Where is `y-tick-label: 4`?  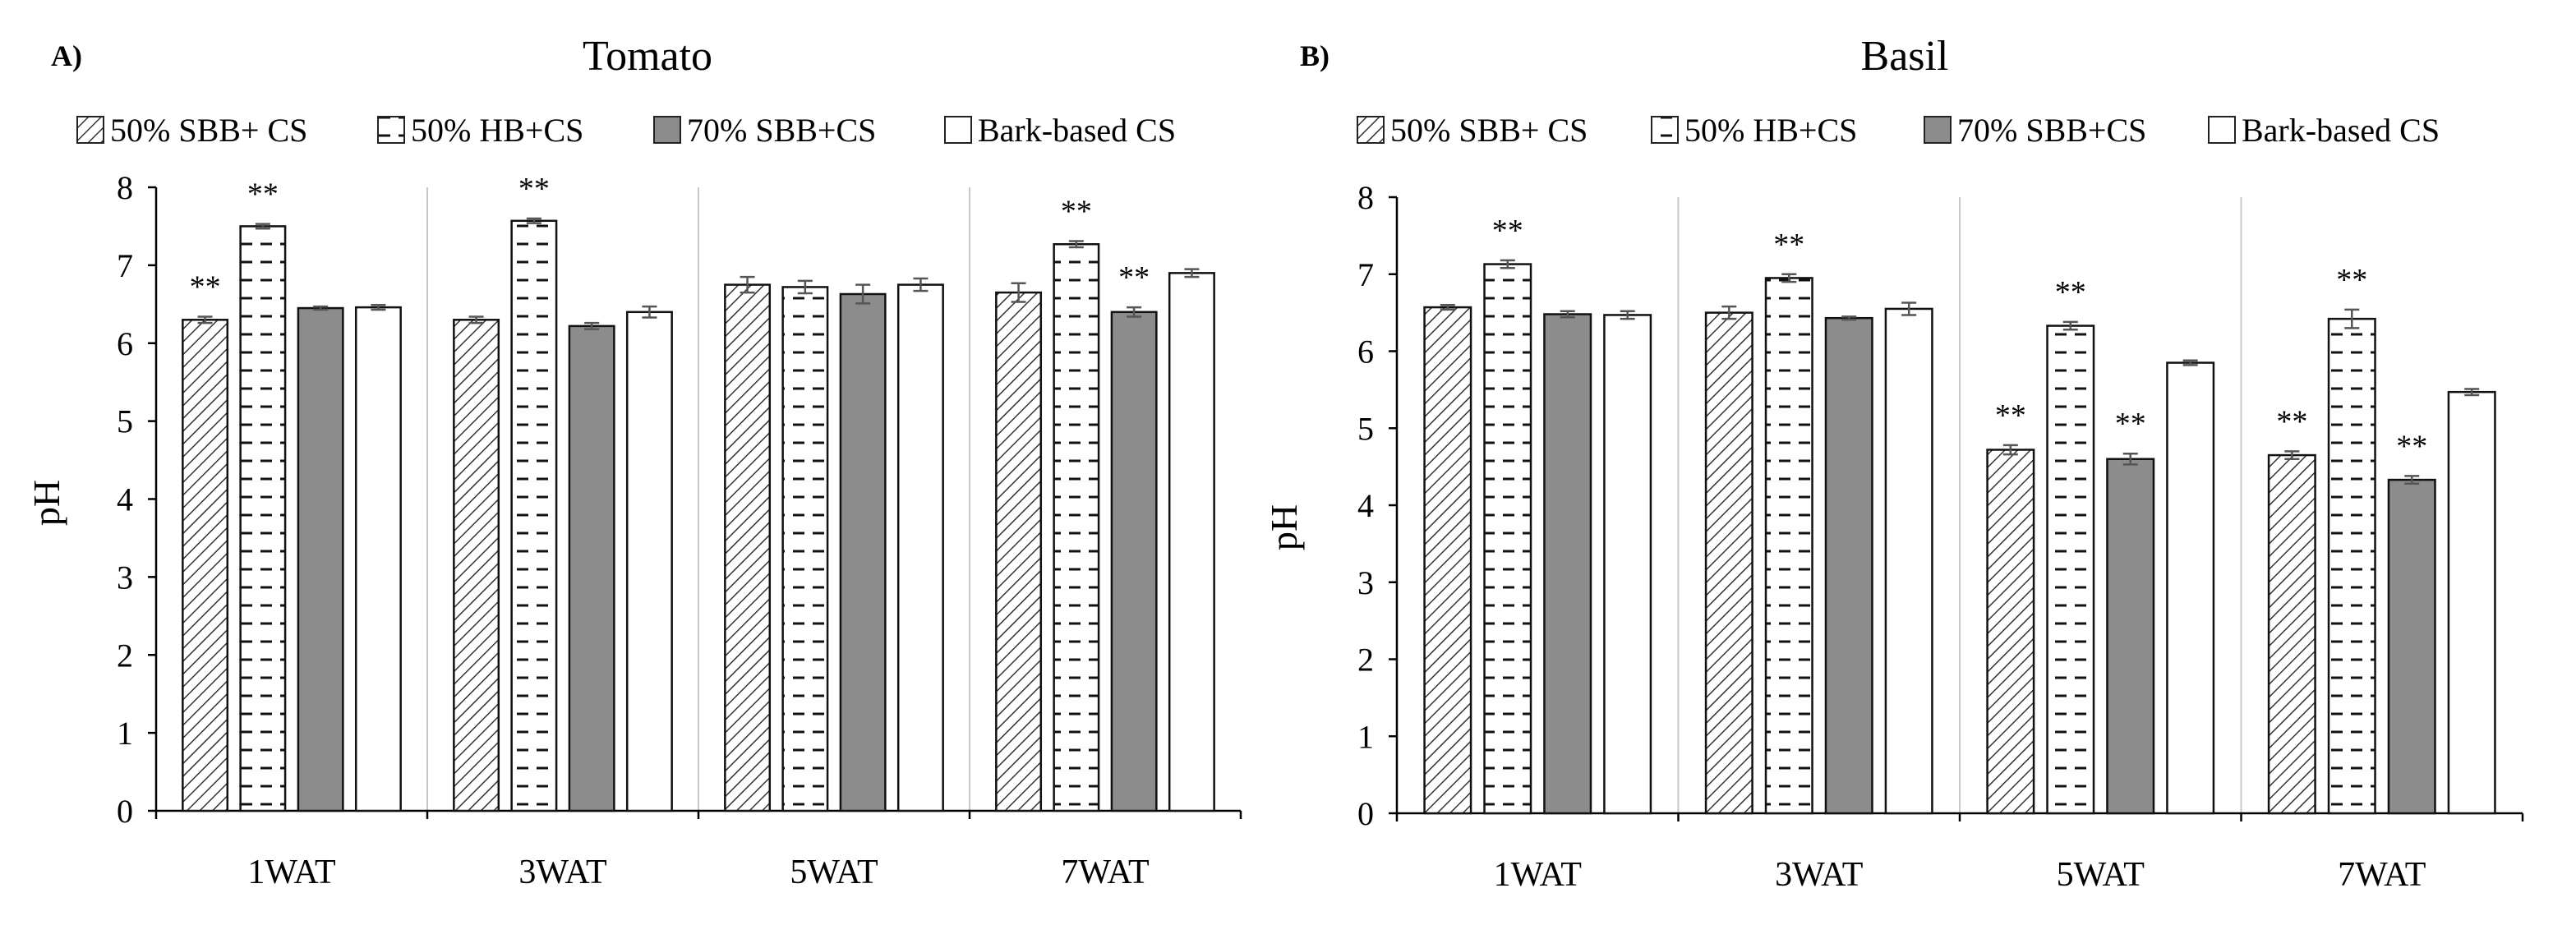 y-tick-label: 4 is located at coordinates (125, 499).